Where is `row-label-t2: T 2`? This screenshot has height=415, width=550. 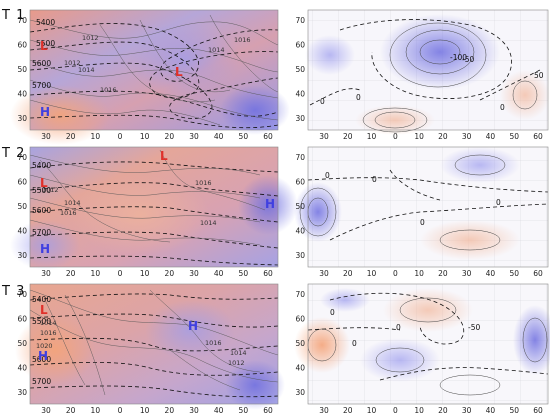
row-label-t2: T 2 is located at coordinates (14, 153).